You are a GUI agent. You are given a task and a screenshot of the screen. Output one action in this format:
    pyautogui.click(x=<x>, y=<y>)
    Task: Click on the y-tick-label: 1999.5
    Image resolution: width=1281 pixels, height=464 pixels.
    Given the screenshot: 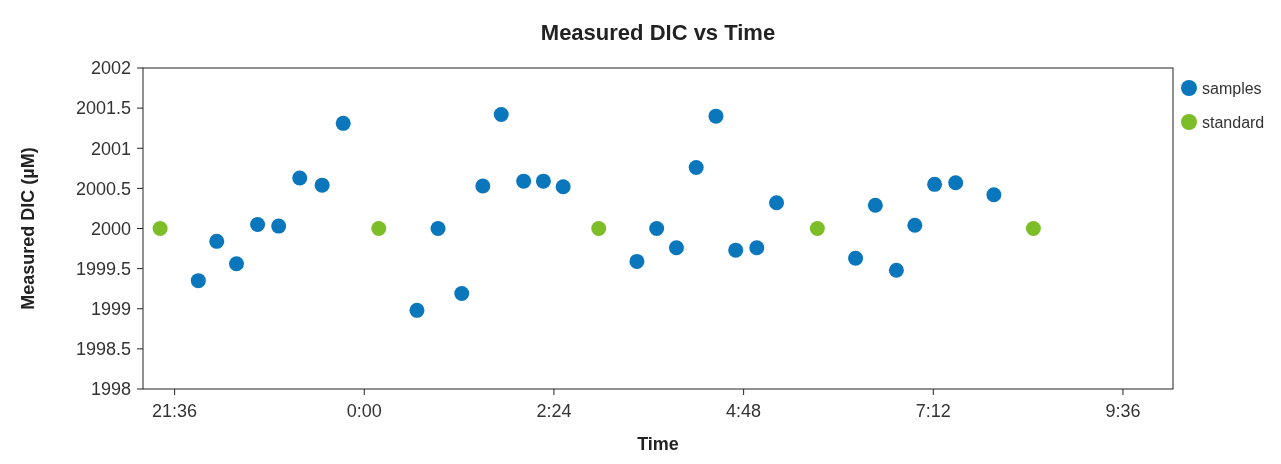 What is the action you would take?
    pyautogui.click(x=103, y=268)
    